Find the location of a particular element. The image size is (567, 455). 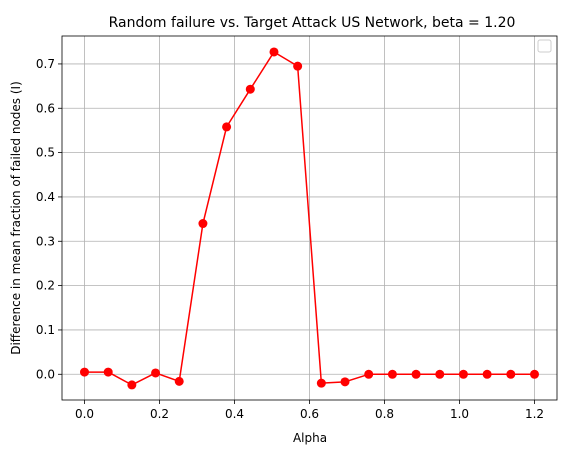

x-tick-label: 0.0 is located at coordinates (84, 414).